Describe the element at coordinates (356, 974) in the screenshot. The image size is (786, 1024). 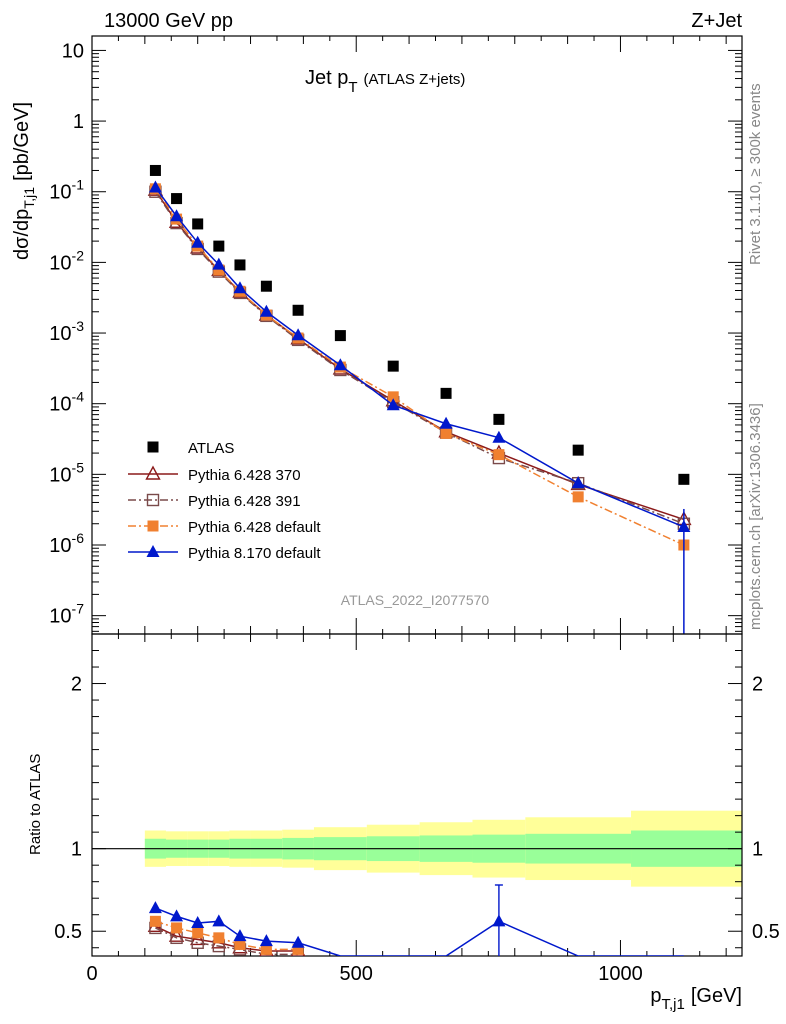
I see `x-tick-label: 500` at that location.